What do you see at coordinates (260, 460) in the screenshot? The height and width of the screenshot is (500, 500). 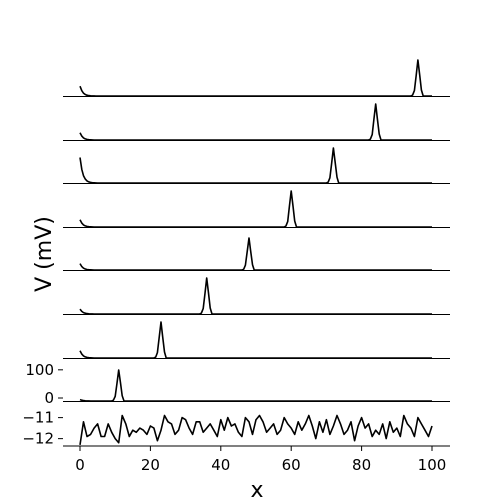 I see `x-axis: 0 20 40 60 80 100` at bounding box center [260, 460].